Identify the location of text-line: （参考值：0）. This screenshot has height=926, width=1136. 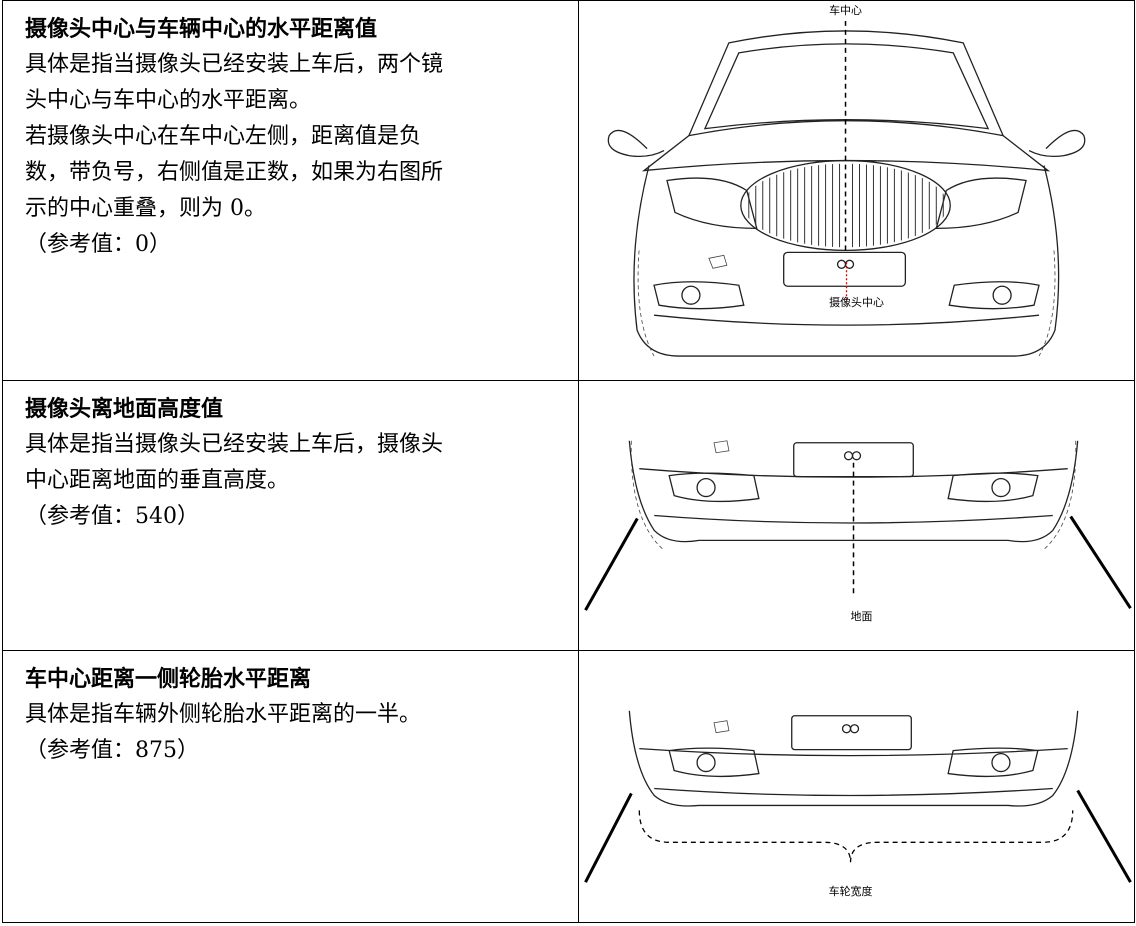
(98, 244).